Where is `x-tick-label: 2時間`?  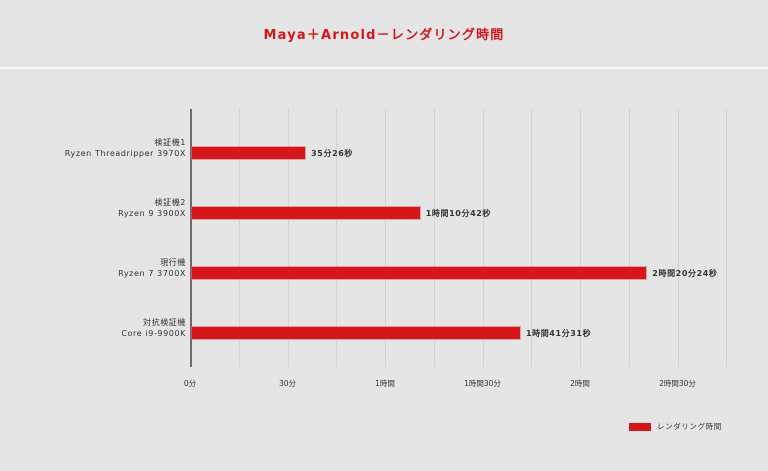 x-tick-label: 2時間 is located at coordinates (580, 383).